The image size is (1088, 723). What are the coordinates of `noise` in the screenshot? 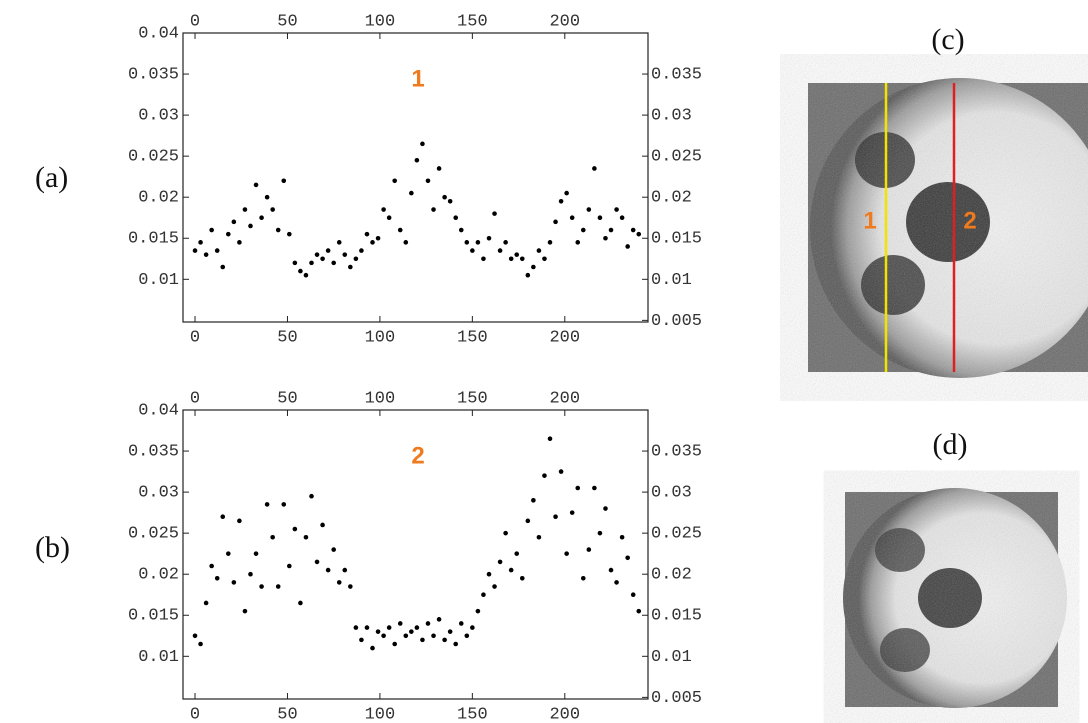 It's located at (951, 599).